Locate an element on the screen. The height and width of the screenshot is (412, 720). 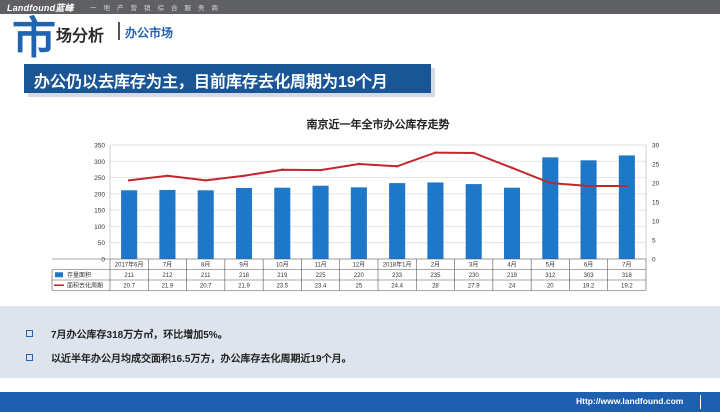
data-label: 218 is located at coordinates (244, 276).